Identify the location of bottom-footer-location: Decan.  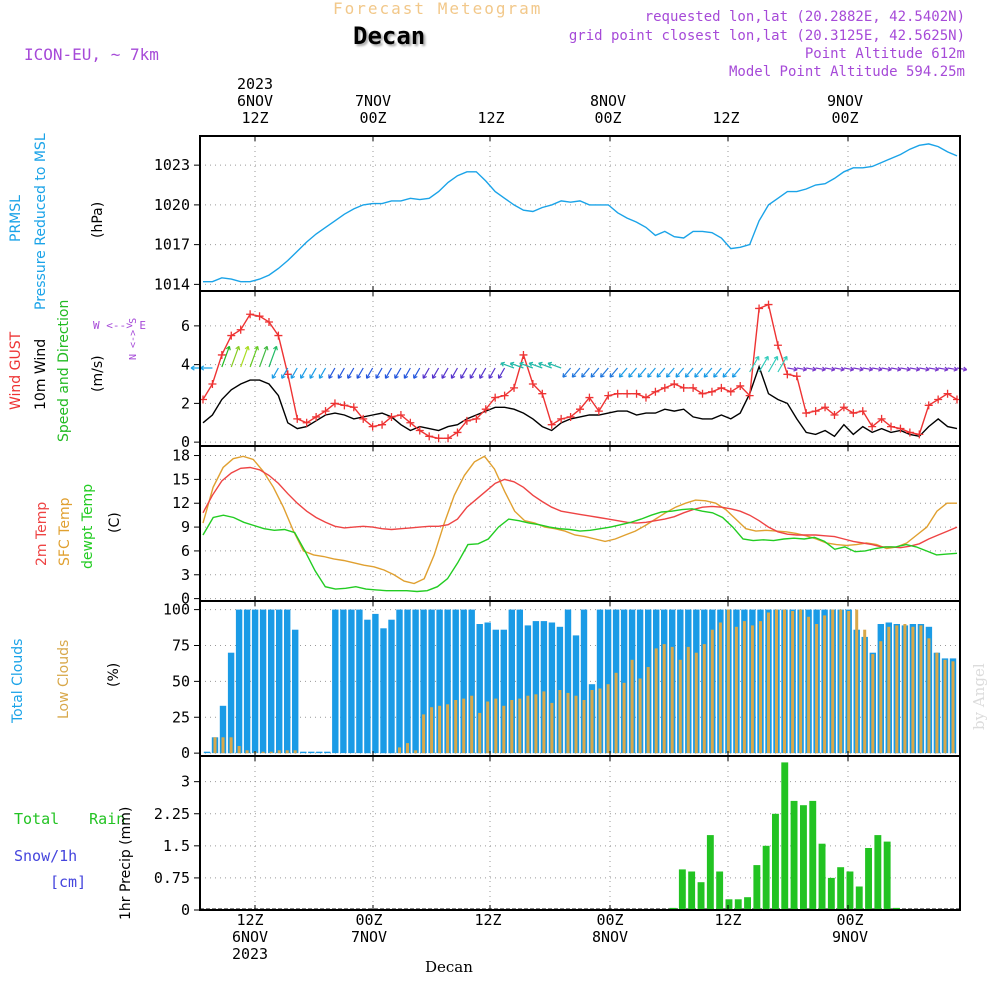
(449, 967).